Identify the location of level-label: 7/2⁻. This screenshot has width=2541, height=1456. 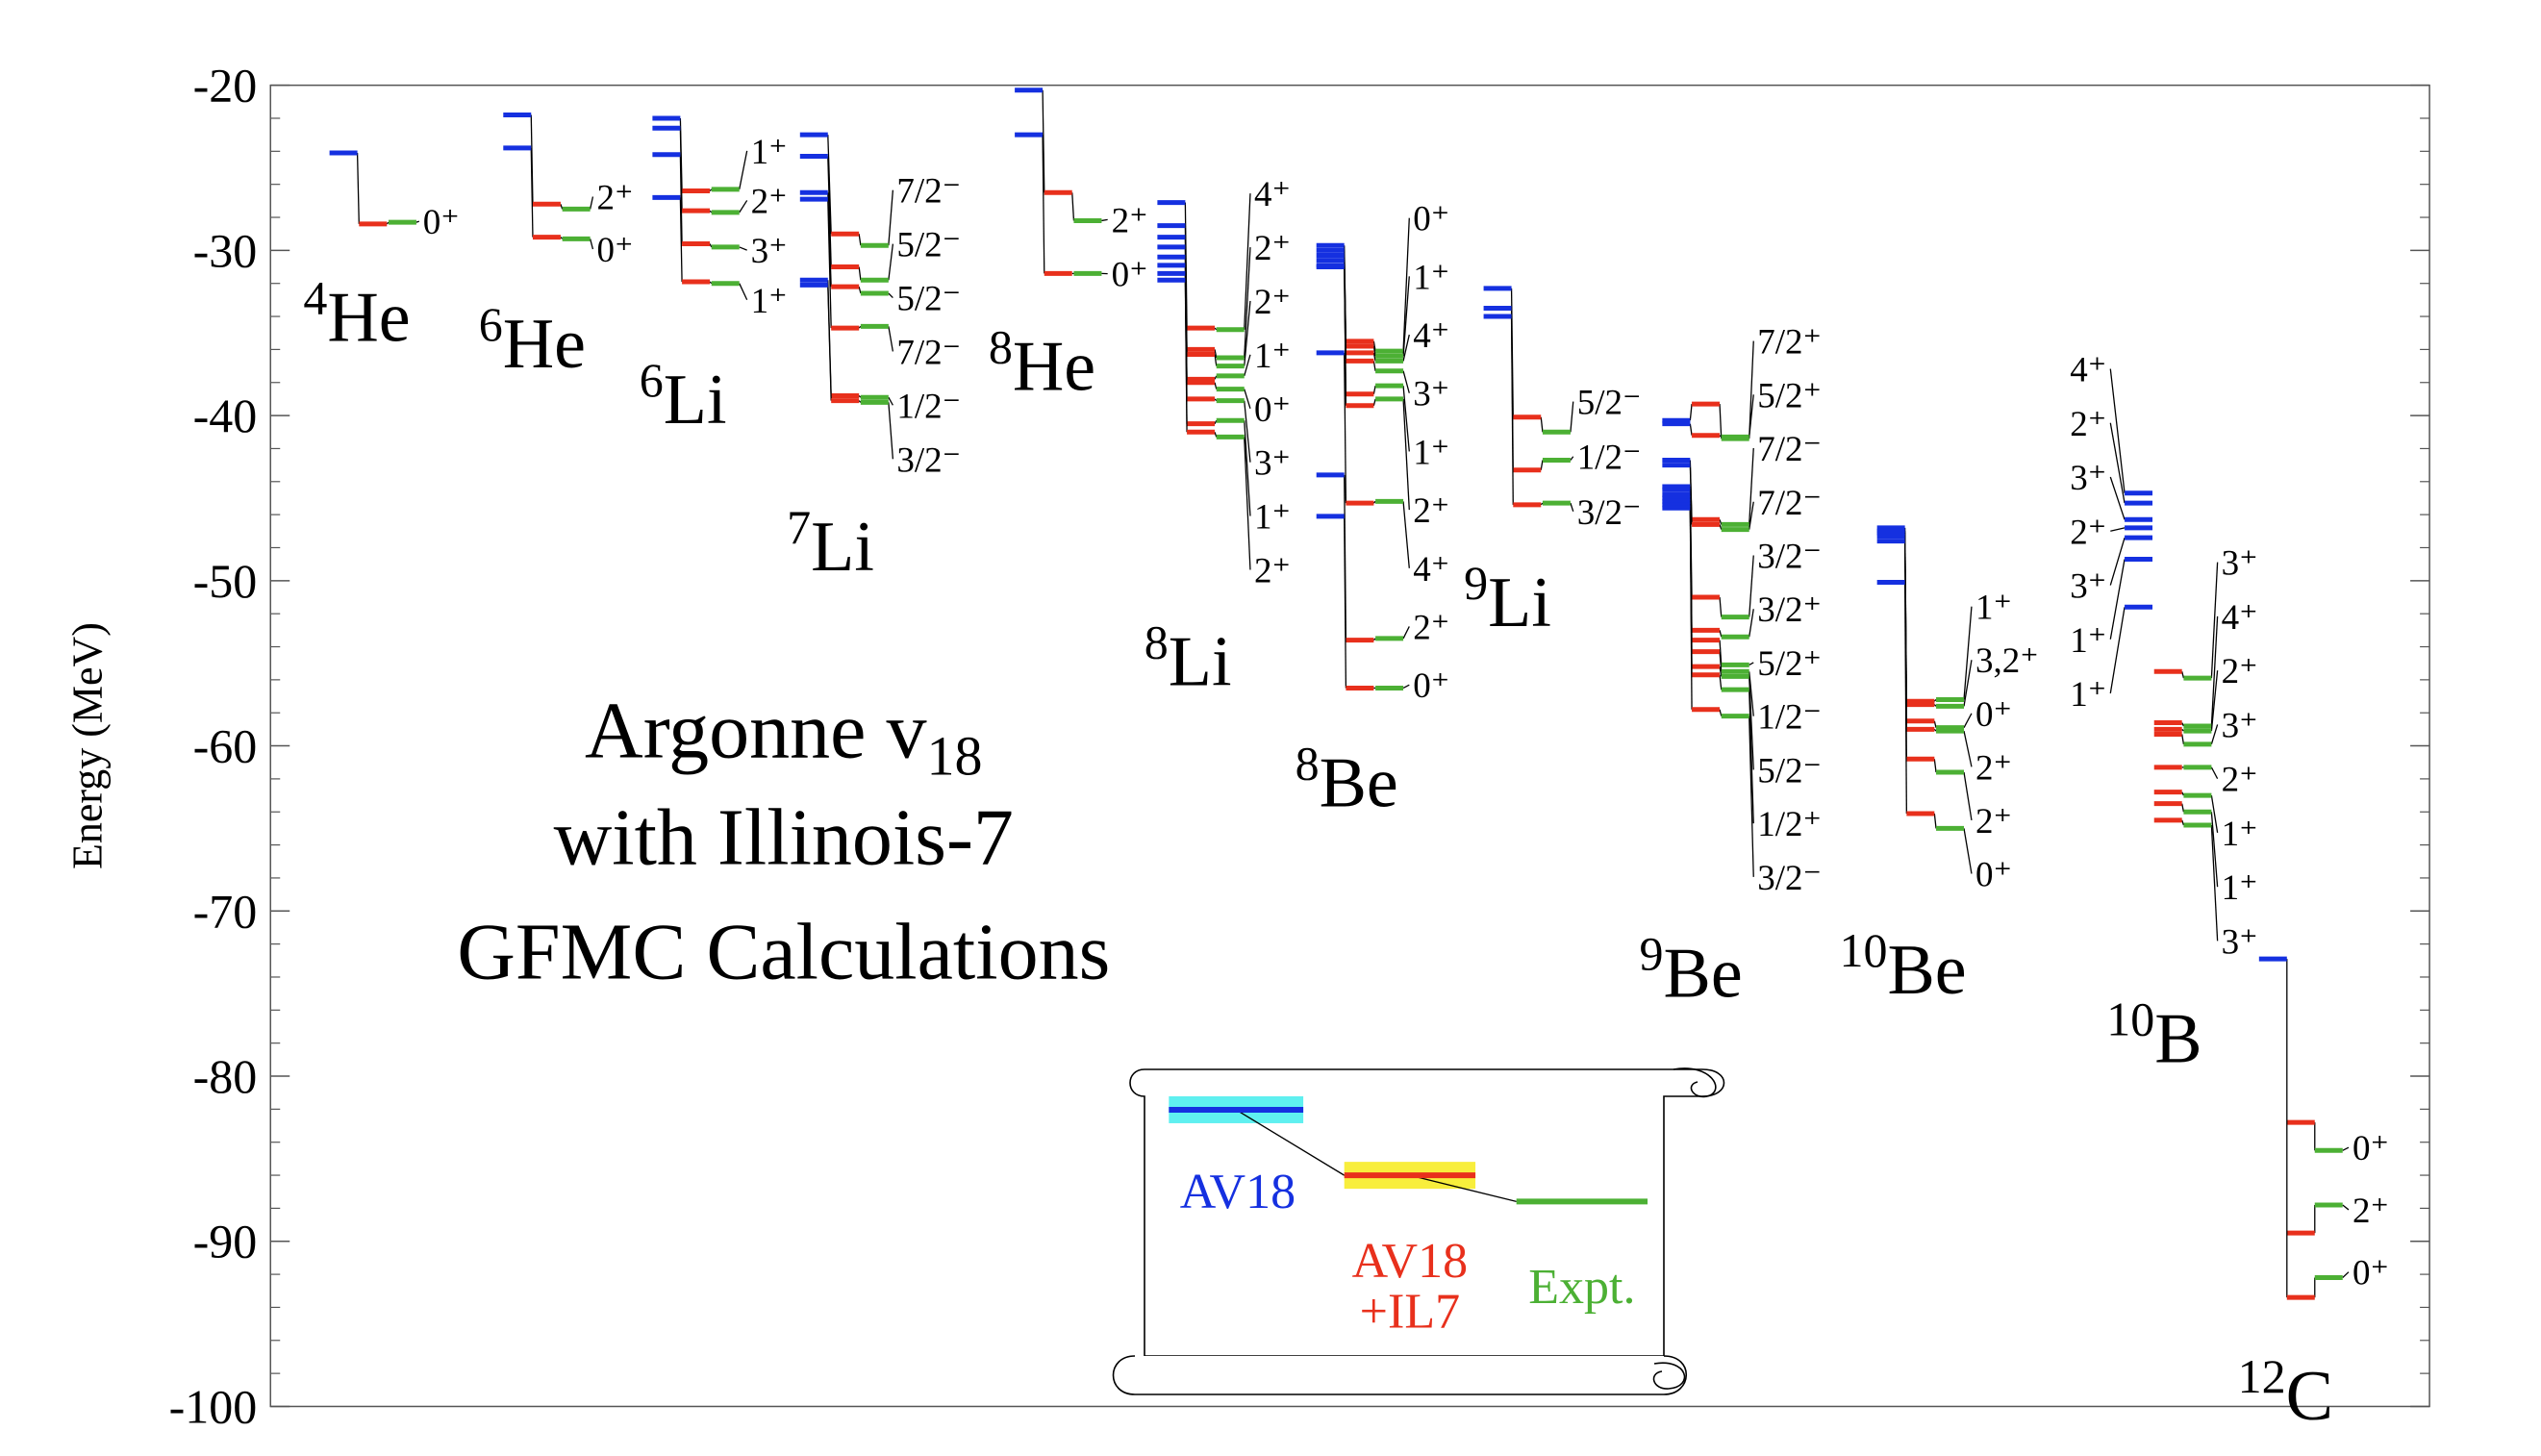
(928, 192).